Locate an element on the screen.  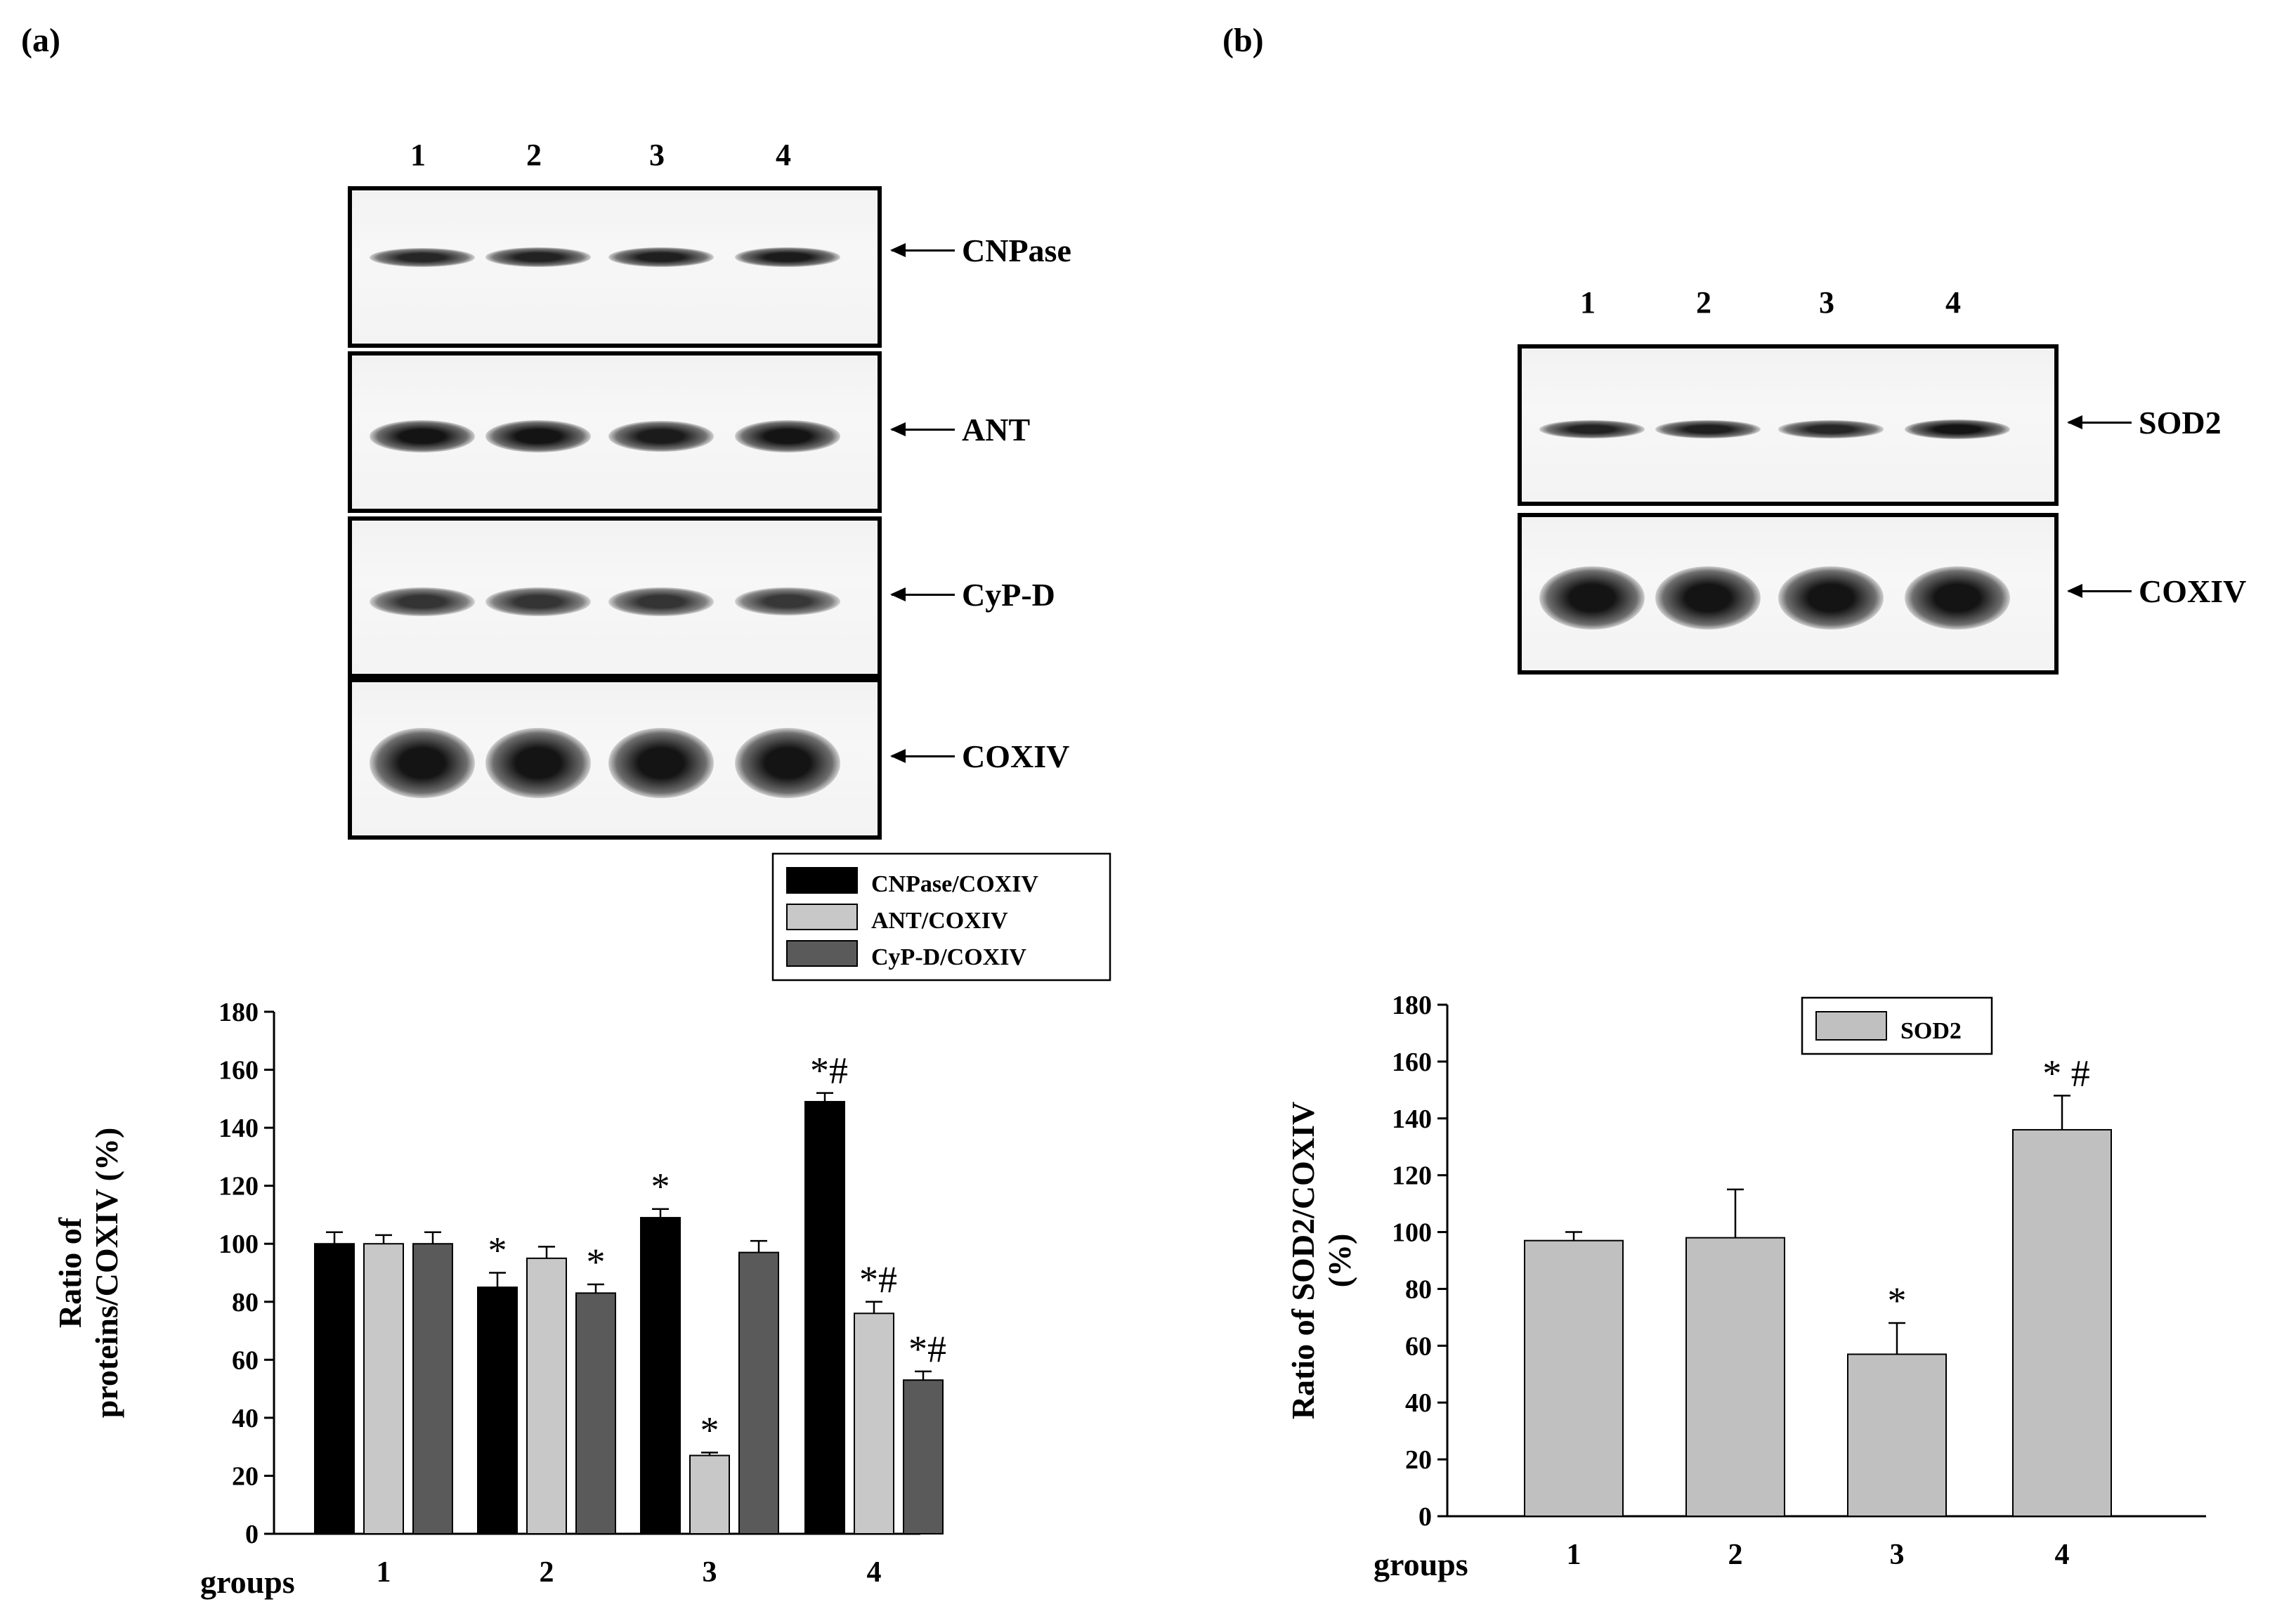
band-arrow-label: SOD2 is located at coordinates (2144, 422).